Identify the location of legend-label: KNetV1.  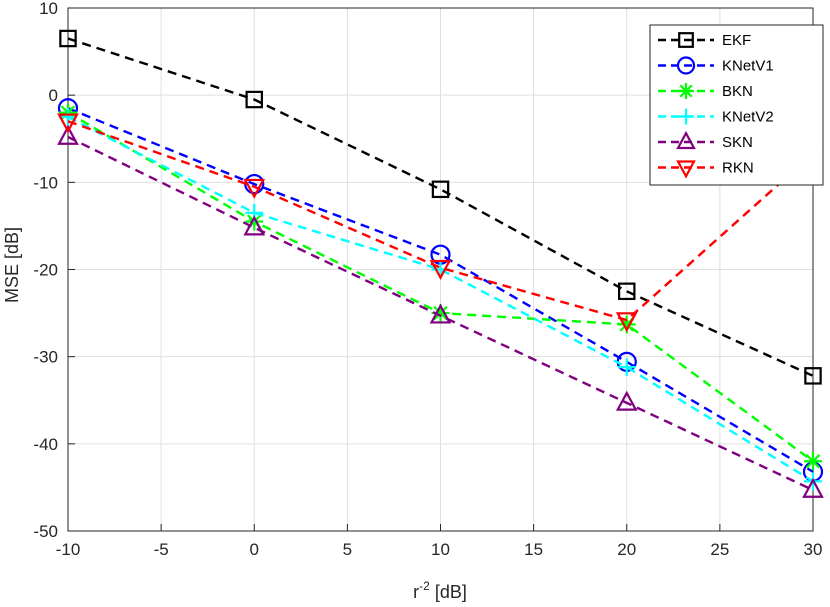
(748, 66).